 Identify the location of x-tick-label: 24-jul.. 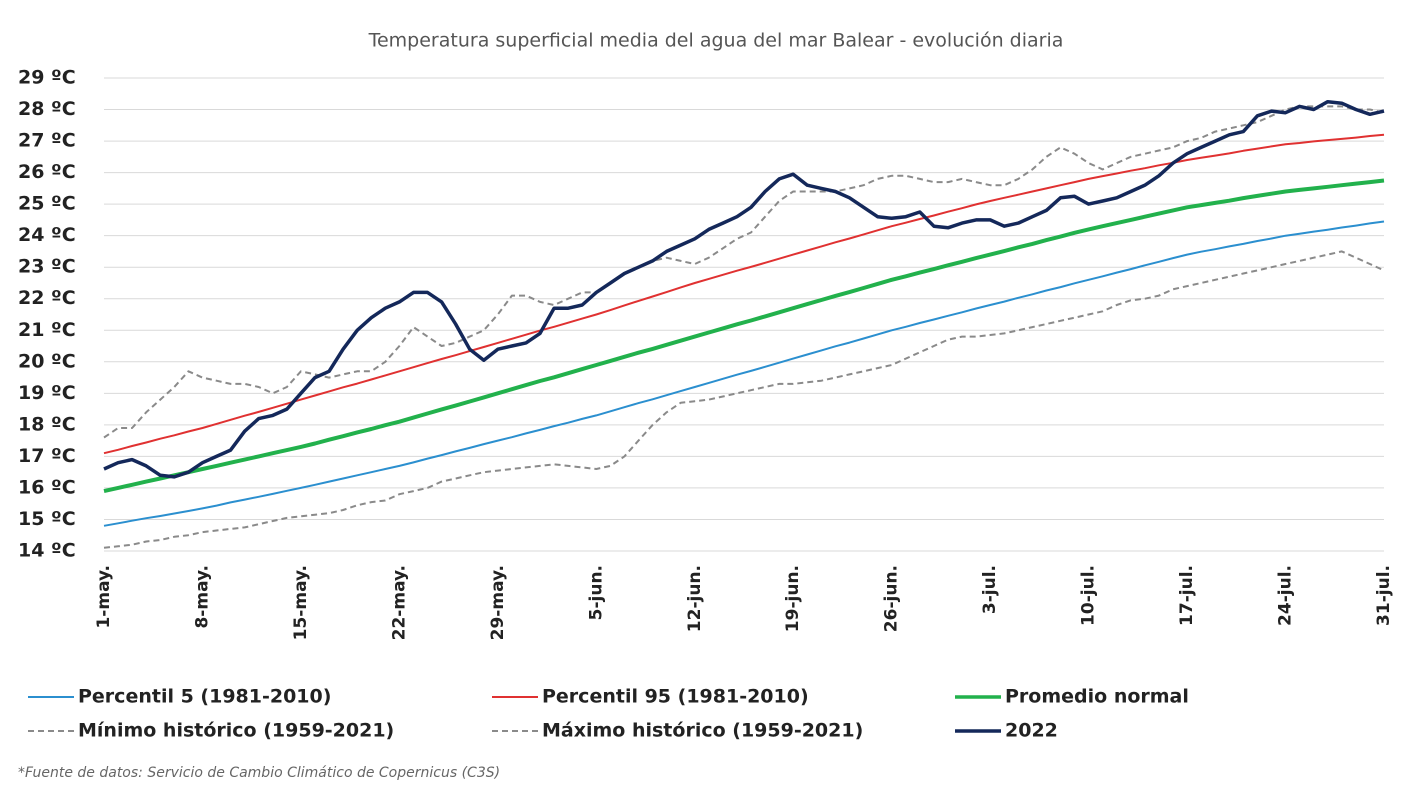
(1286, 595).